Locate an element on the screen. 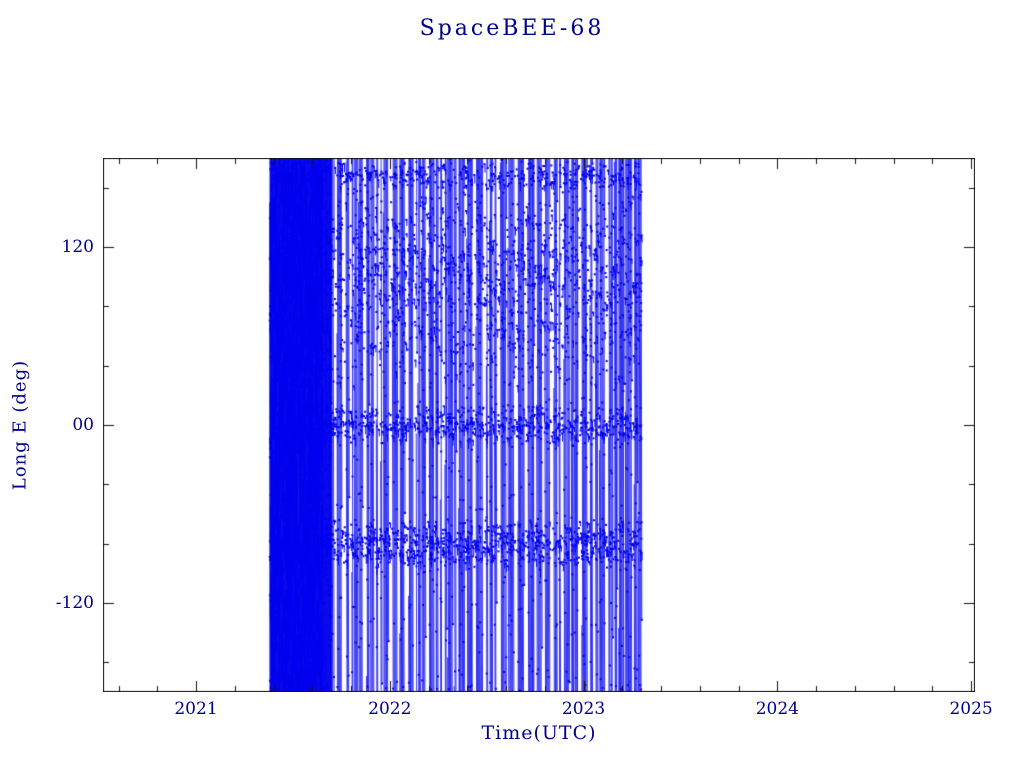 Image resolution: width=1024 pixels, height=768 pixels. x-tick-label: 2024 is located at coordinates (777, 709).